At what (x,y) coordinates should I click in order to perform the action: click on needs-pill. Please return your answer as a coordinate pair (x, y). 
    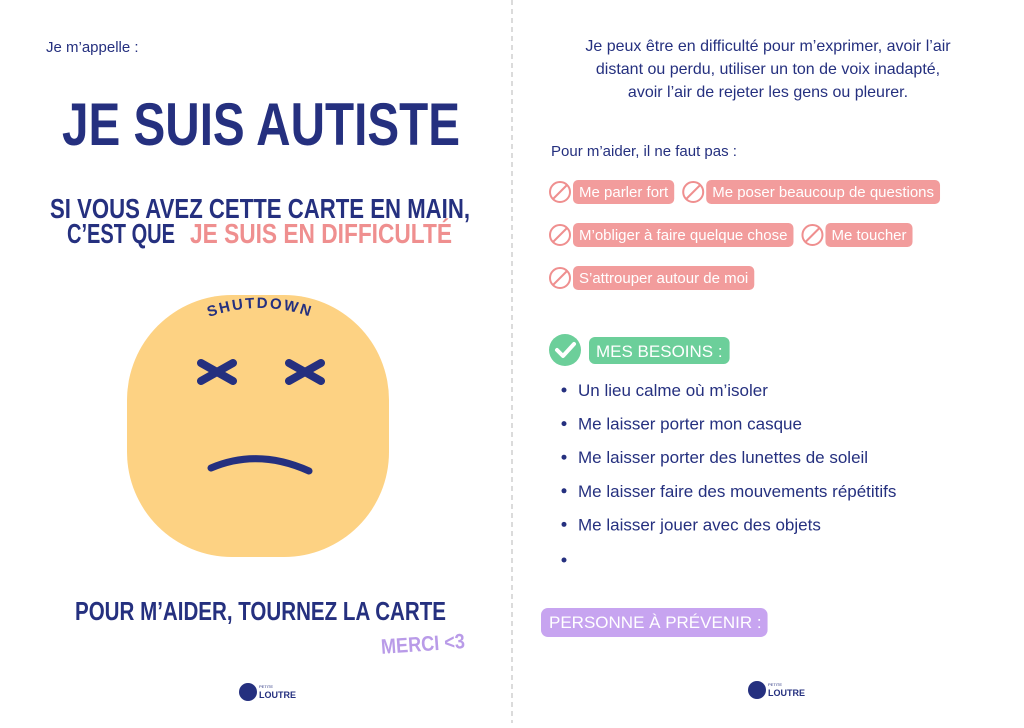
    Looking at the image, I should click on (659, 350).